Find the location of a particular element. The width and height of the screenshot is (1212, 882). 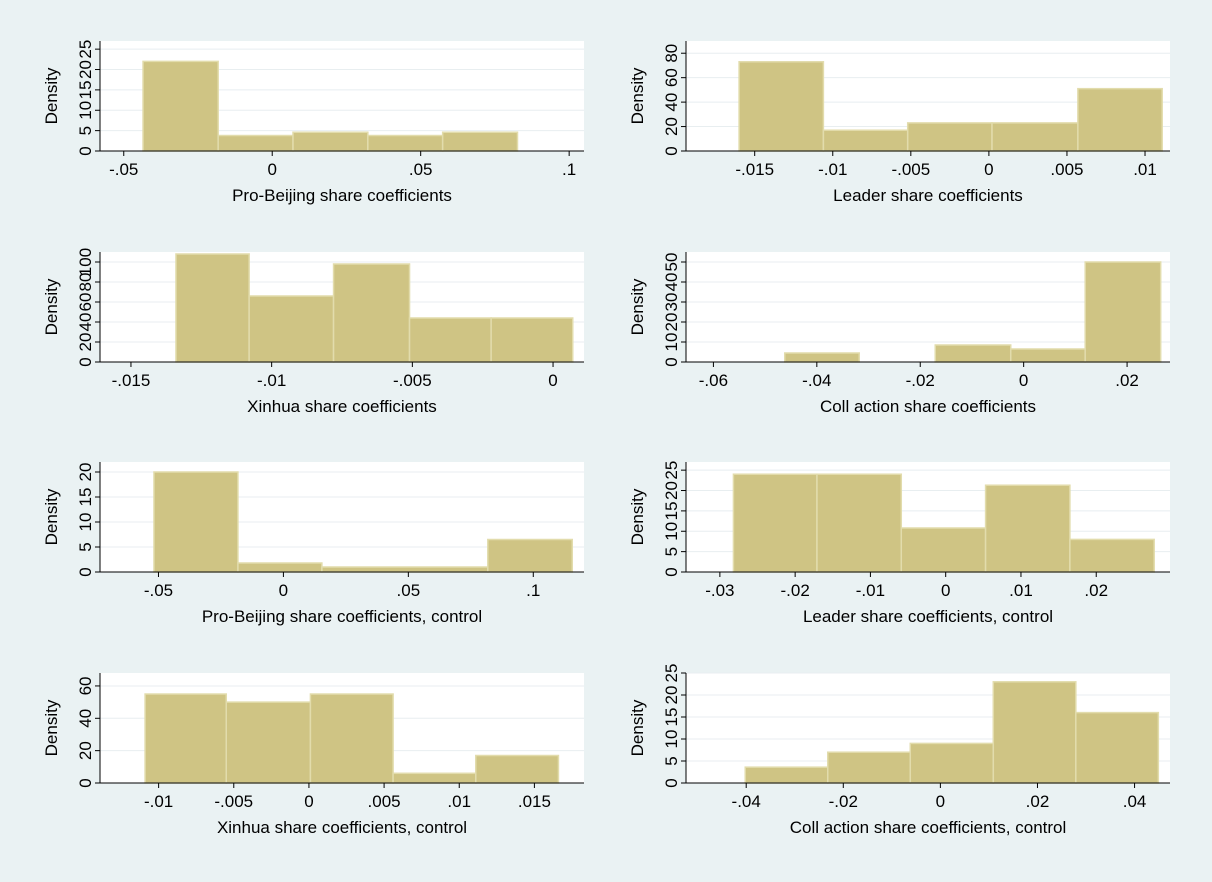

x-tick-label: .1 is located at coordinates (533, 590).